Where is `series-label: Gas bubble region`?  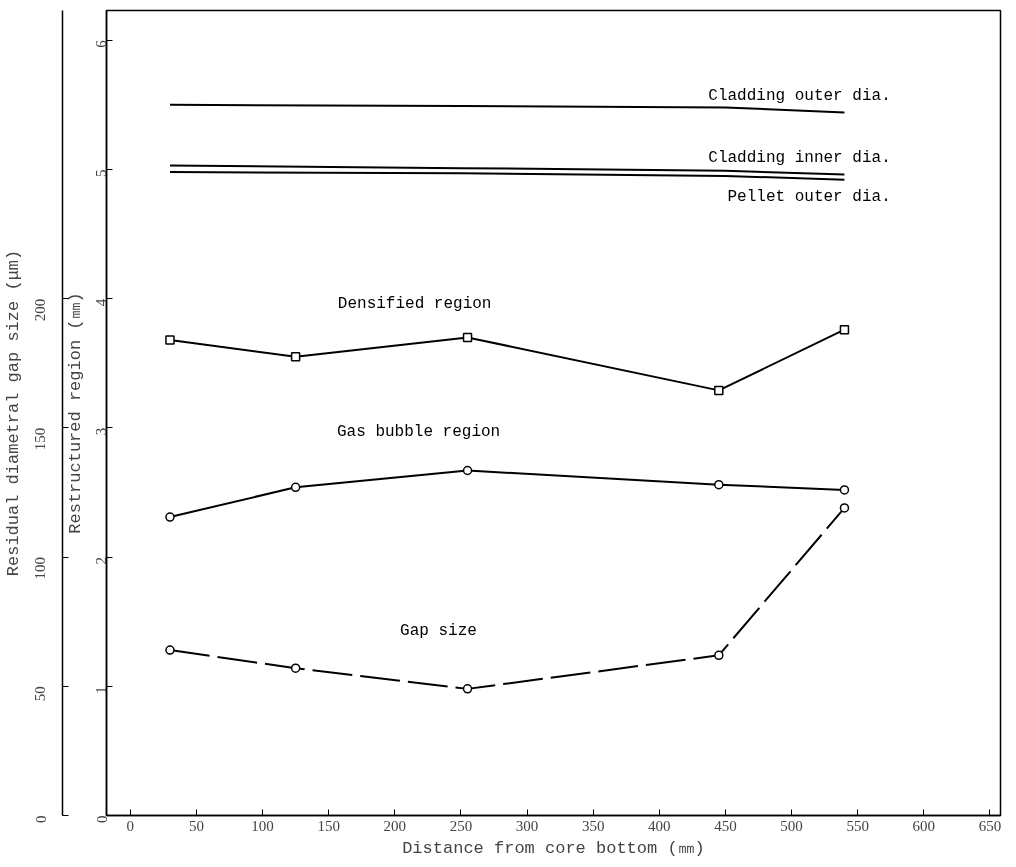
series-label: Gas bubble region is located at coordinates (418, 432).